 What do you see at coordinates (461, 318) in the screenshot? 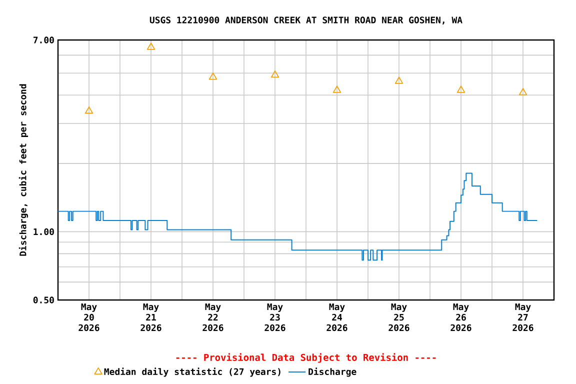
I see `x-tick-label: May 26 2026` at bounding box center [461, 318].